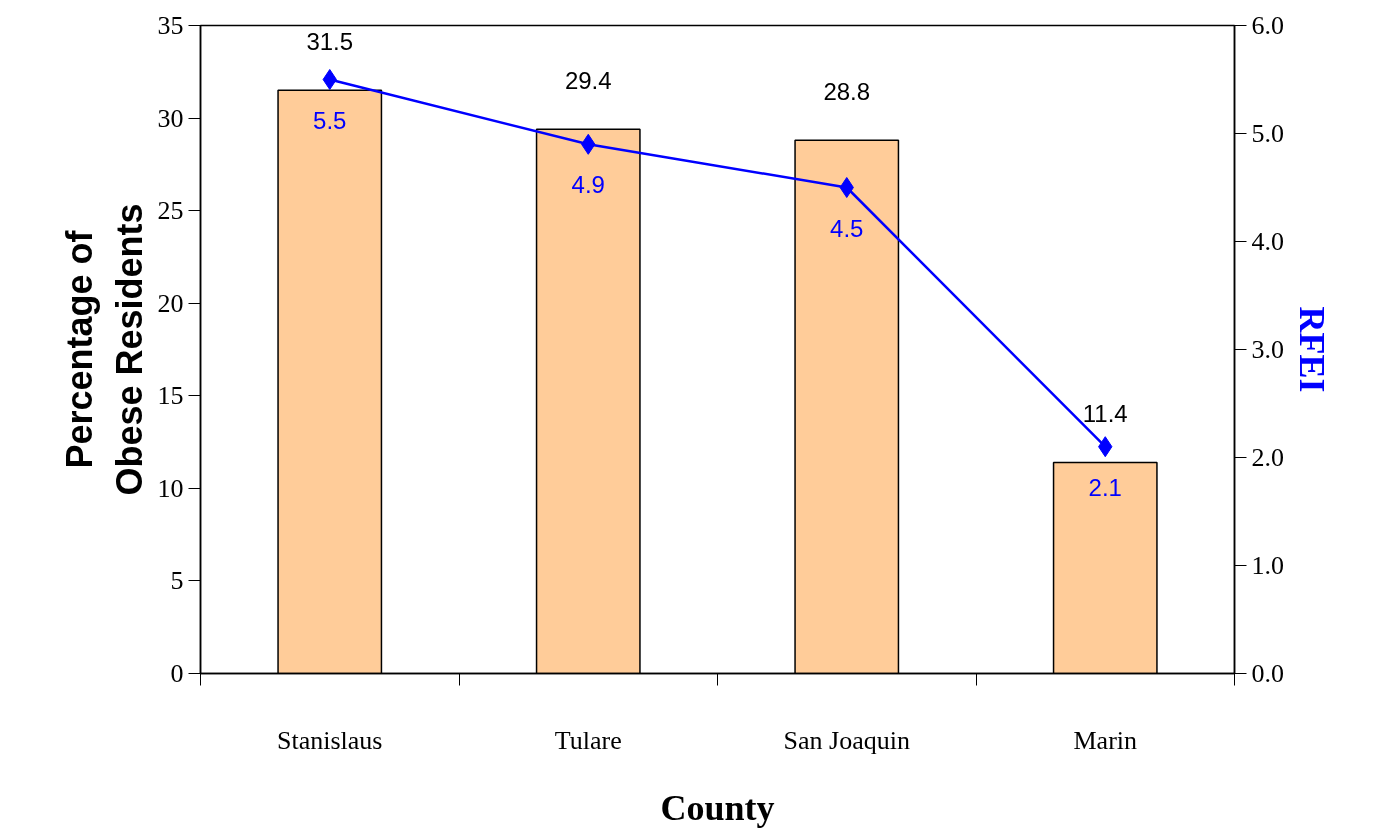 Image resolution: width=1374 pixels, height=833 pixels. What do you see at coordinates (1267, 133) in the screenshot?
I see `y2-tick-label: 5.0` at bounding box center [1267, 133].